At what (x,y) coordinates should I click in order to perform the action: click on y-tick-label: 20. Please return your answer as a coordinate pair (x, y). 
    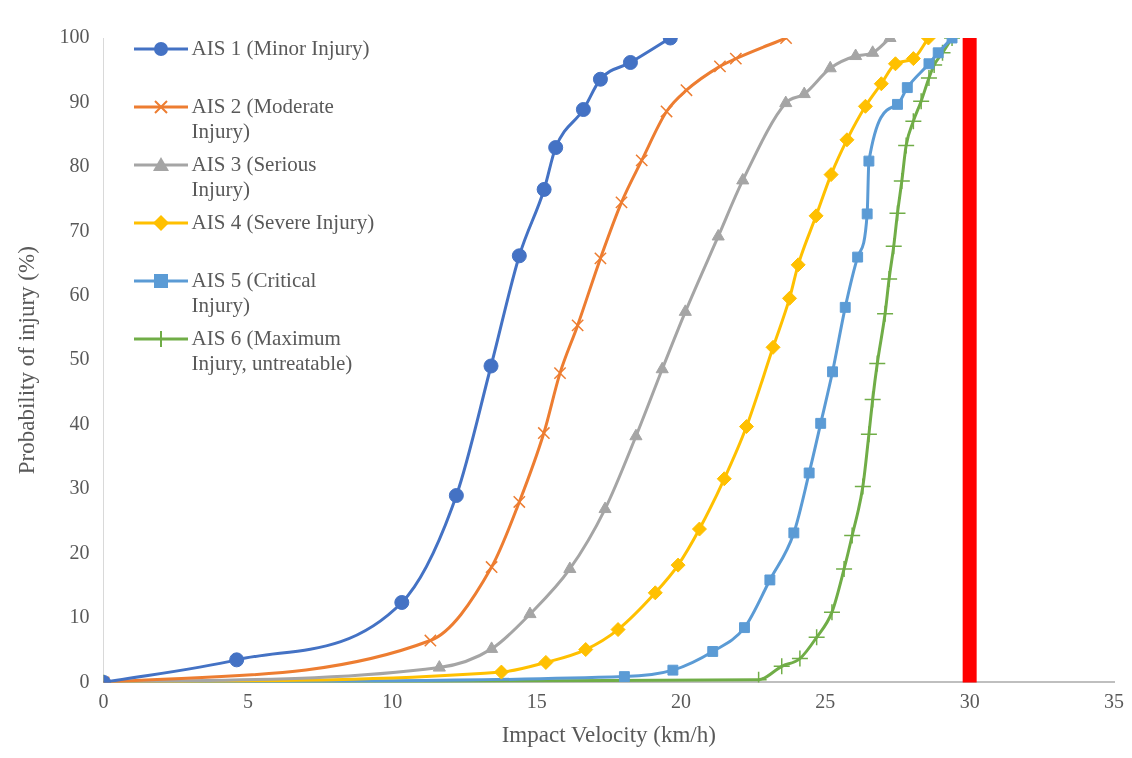
    Looking at the image, I should click on (79, 551).